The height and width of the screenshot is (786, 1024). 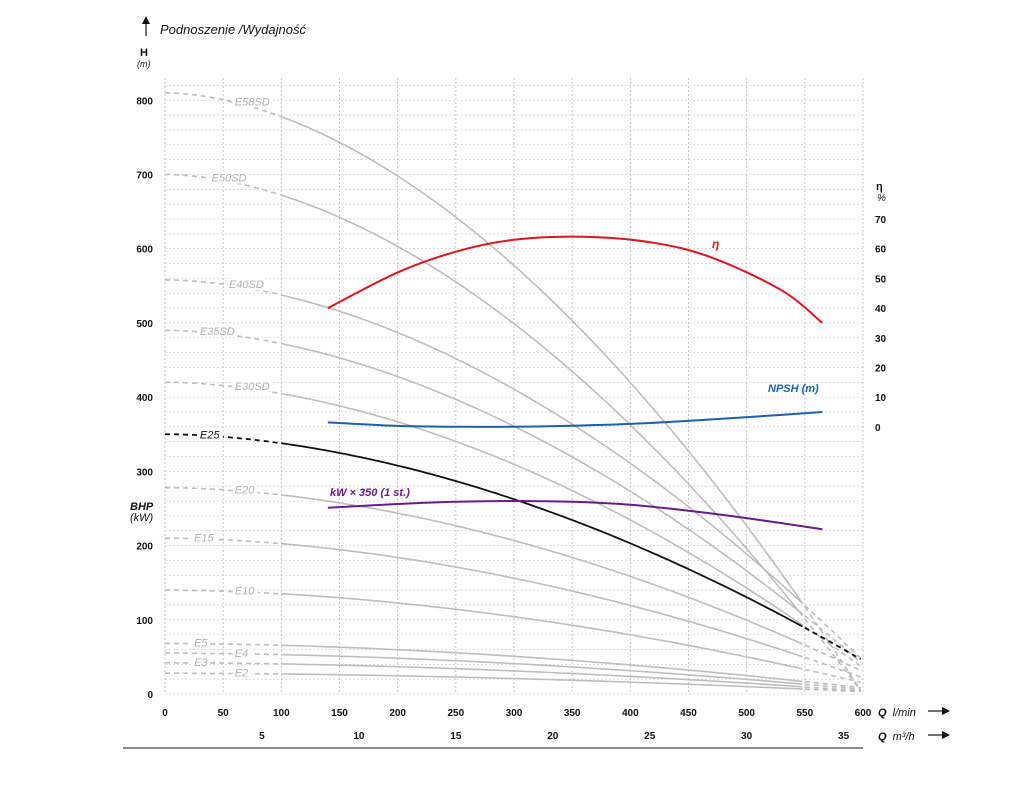 What do you see at coordinates (144, 175) in the screenshot?
I see `y-tick-label: 700` at bounding box center [144, 175].